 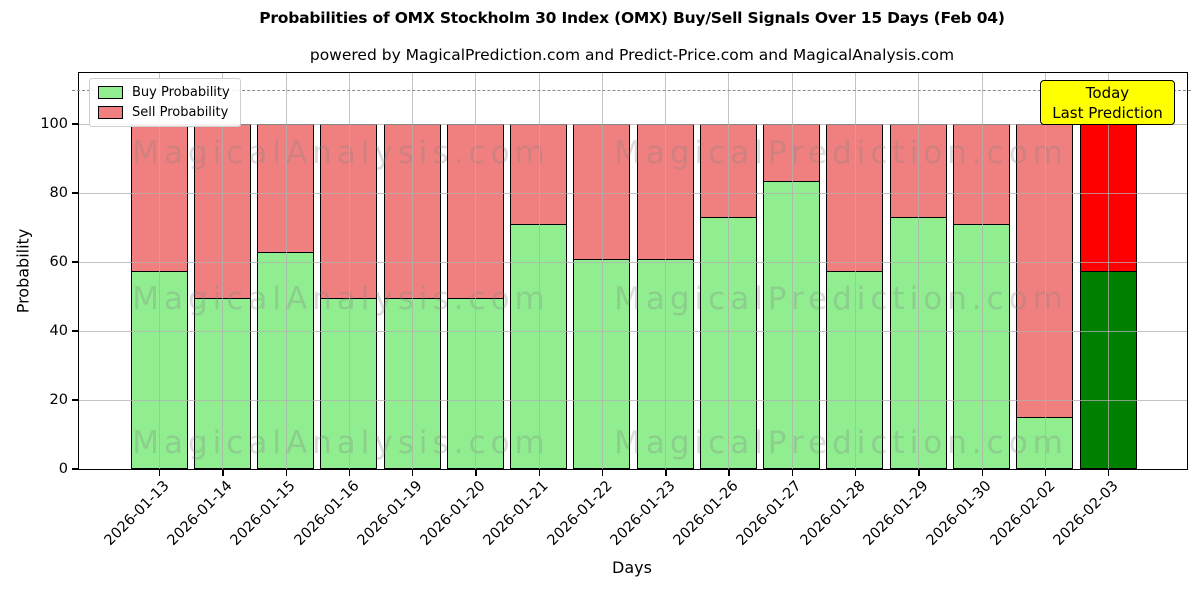 I want to click on legend-sell-label: Sell Probability, so click(x=180, y=112).